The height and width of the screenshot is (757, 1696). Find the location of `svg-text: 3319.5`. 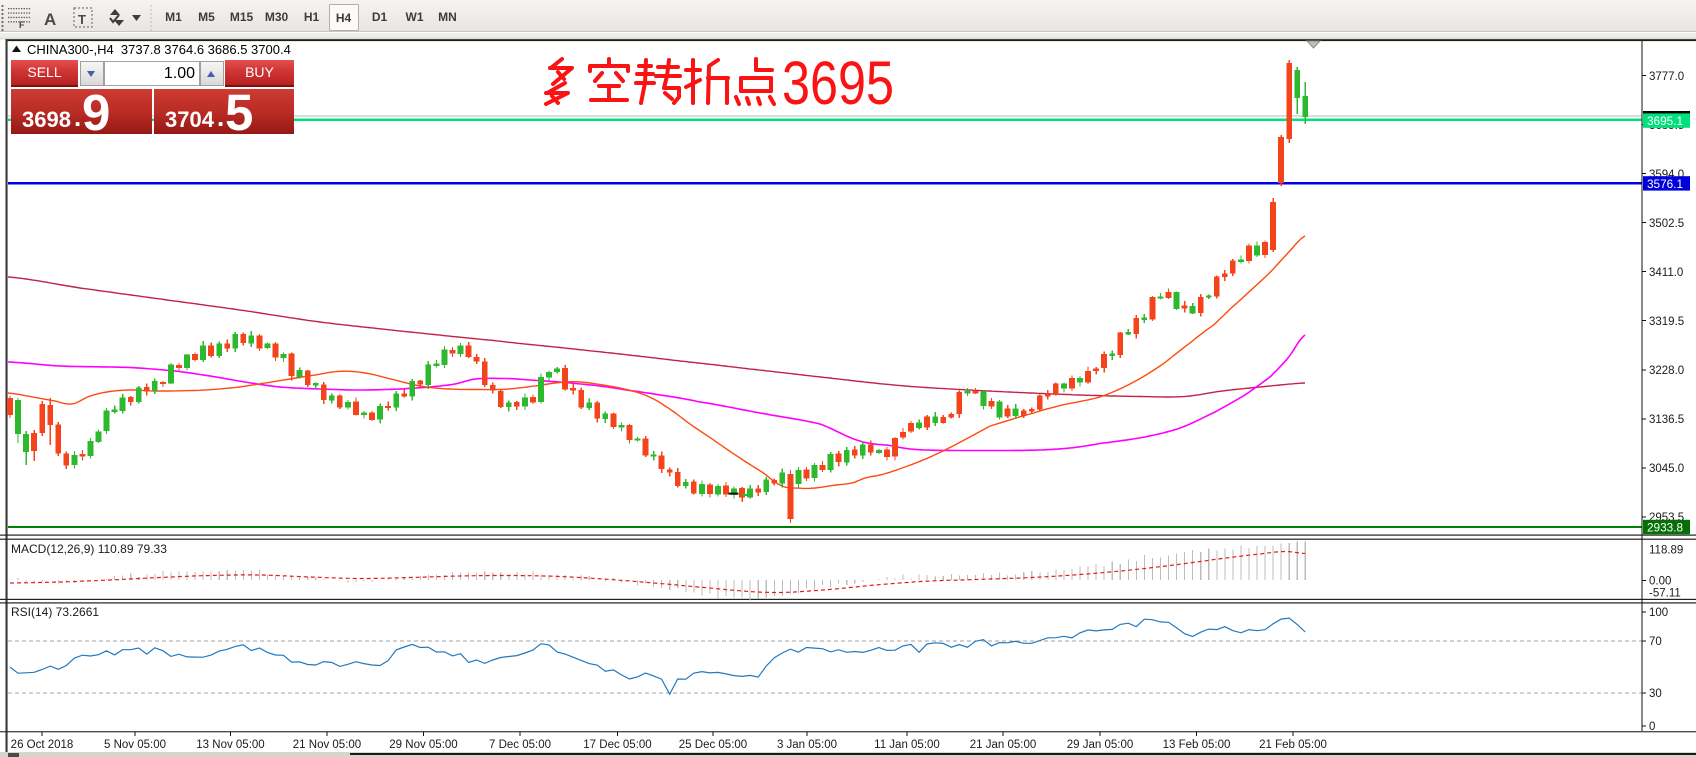

svg-text: 3319.5 is located at coordinates (1666, 322).